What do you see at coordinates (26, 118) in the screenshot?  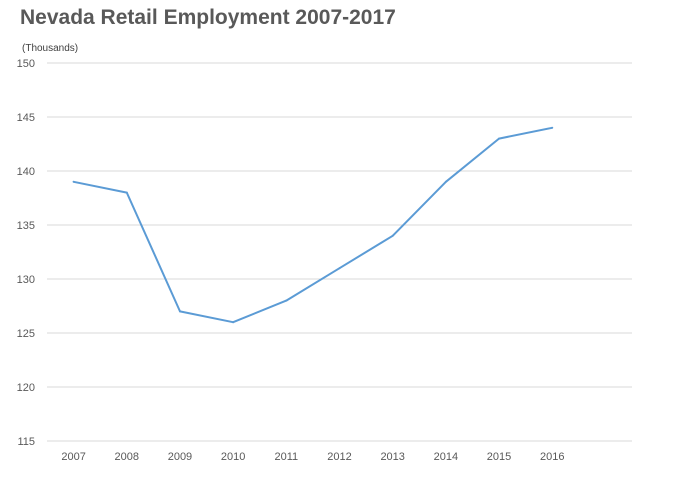 I see `y-tick-label: 145` at bounding box center [26, 118].